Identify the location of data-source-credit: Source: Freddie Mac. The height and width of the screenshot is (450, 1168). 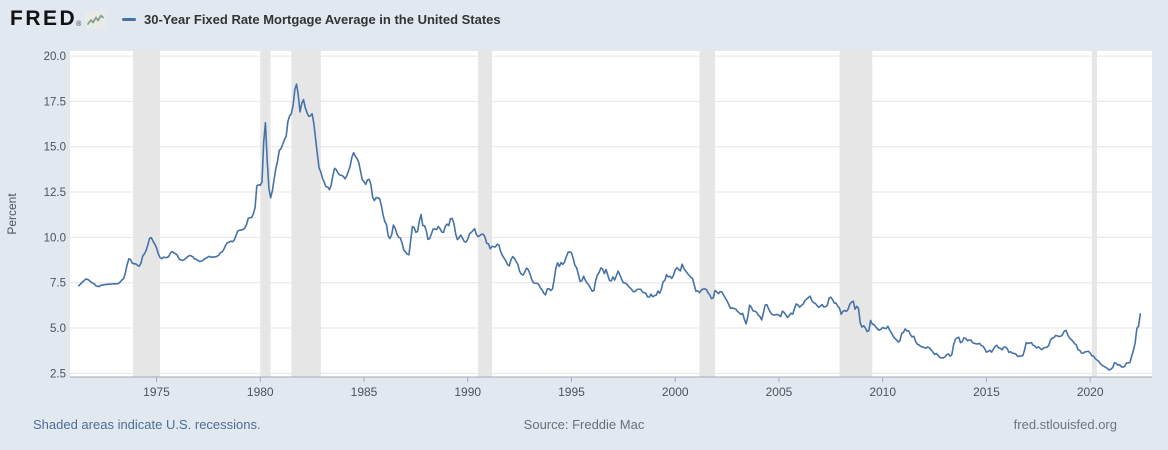
(584, 424).